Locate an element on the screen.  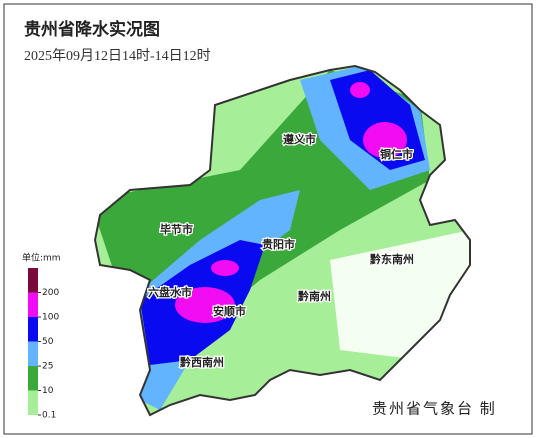
region-label: 铜仁市 is located at coordinates (396, 154).